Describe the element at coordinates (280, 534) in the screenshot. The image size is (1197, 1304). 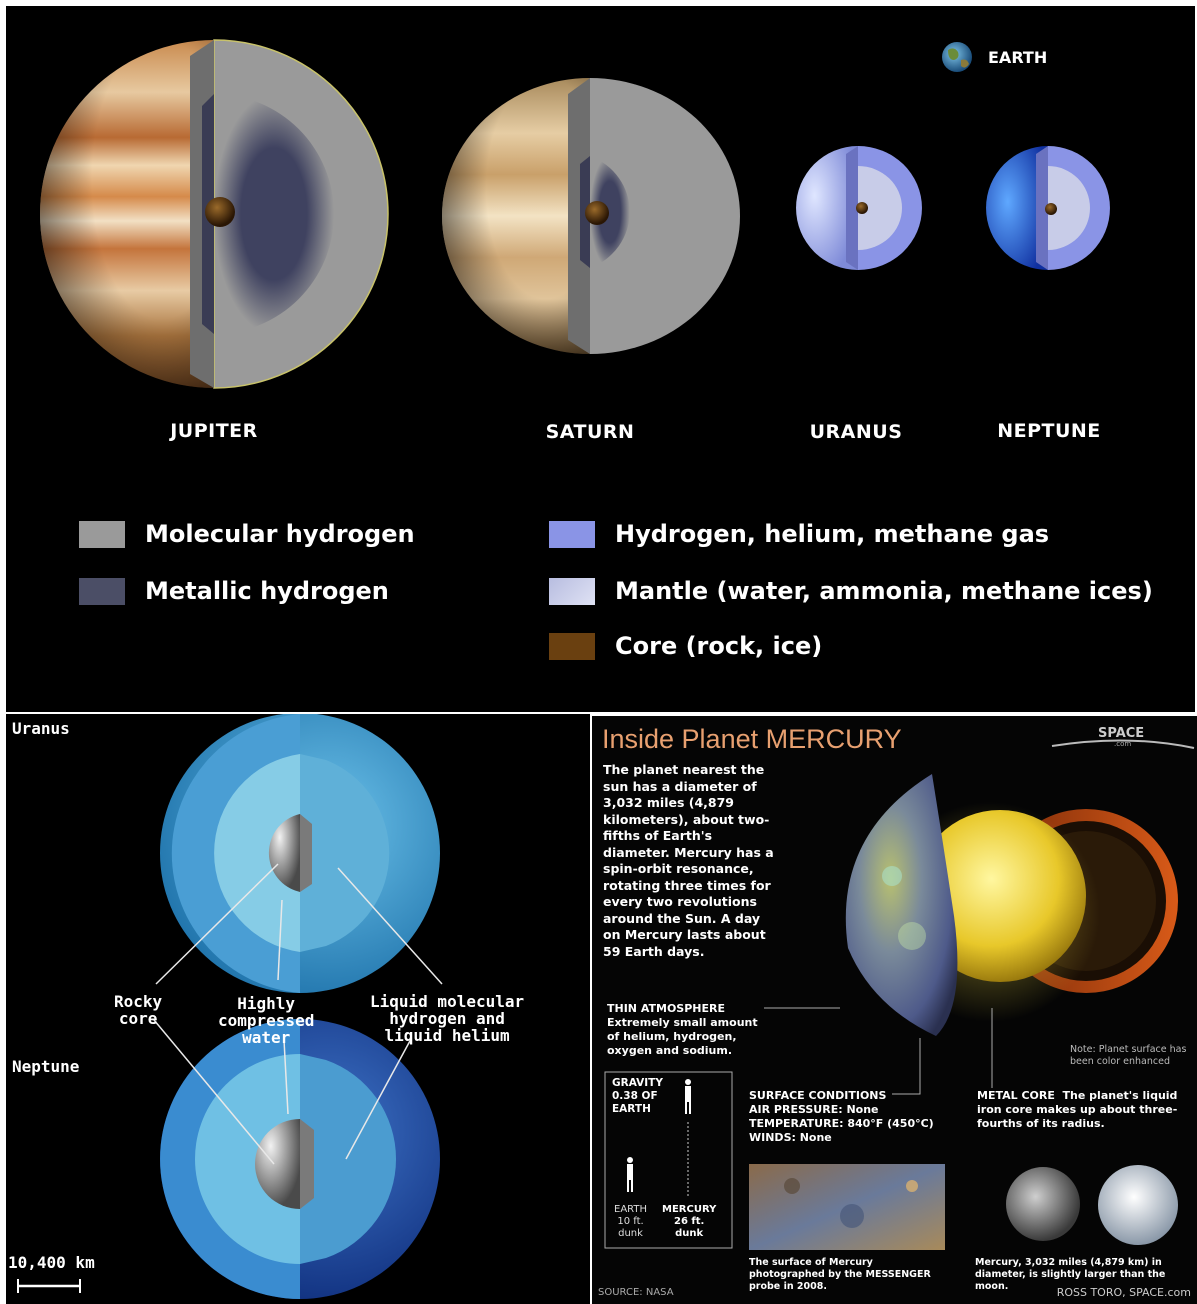
I see `legend-label: Molecular hydrogen` at that location.